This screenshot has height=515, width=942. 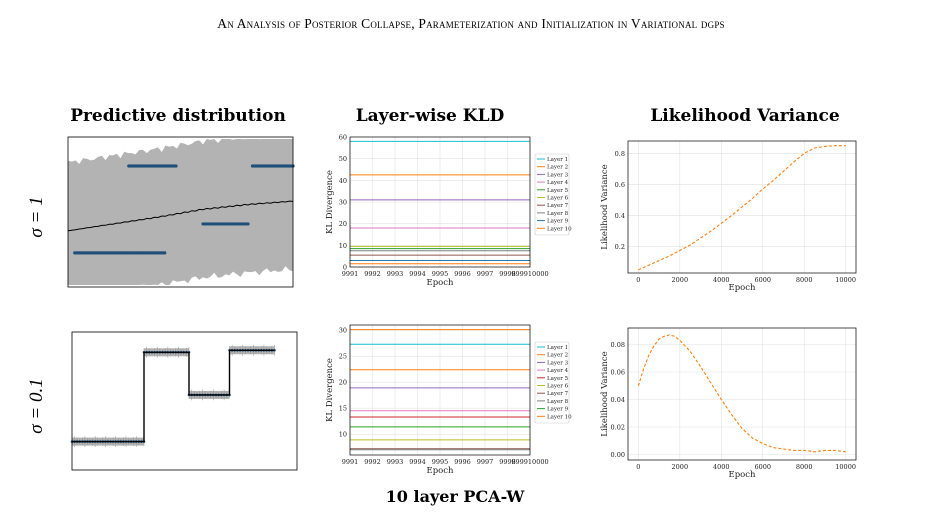 What do you see at coordinates (36, 217) in the screenshot?
I see `row-label-sigma-1: σ = 1` at bounding box center [36, 217].